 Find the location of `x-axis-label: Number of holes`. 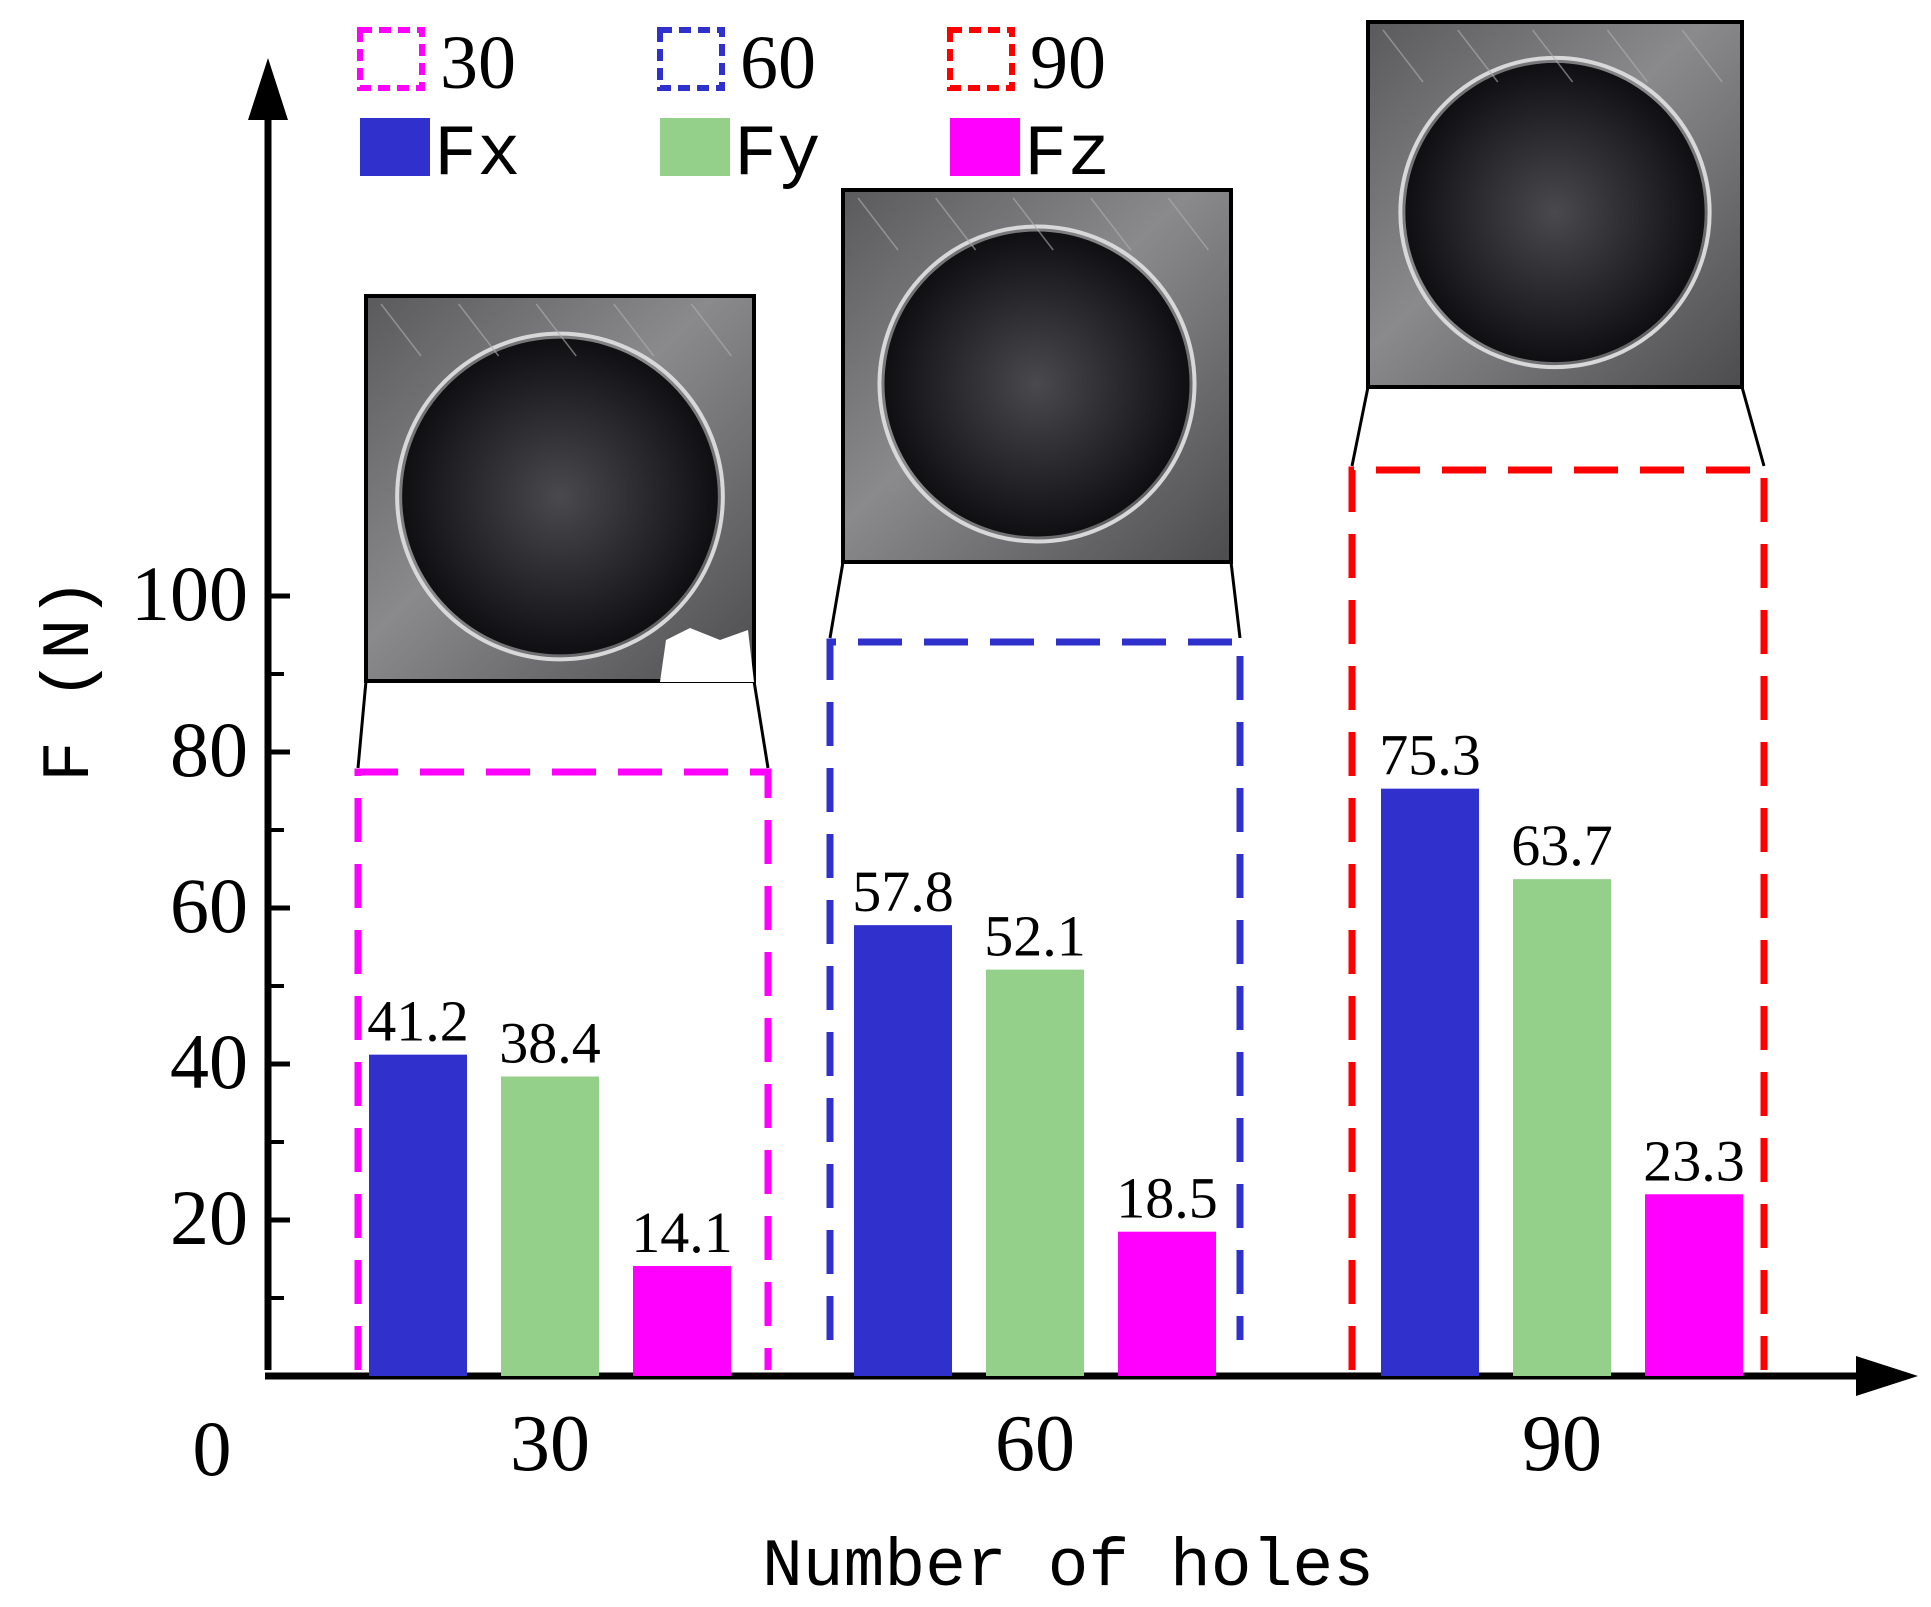

x-axis-label: Number of holes is located at coordinates (1068, 1565).